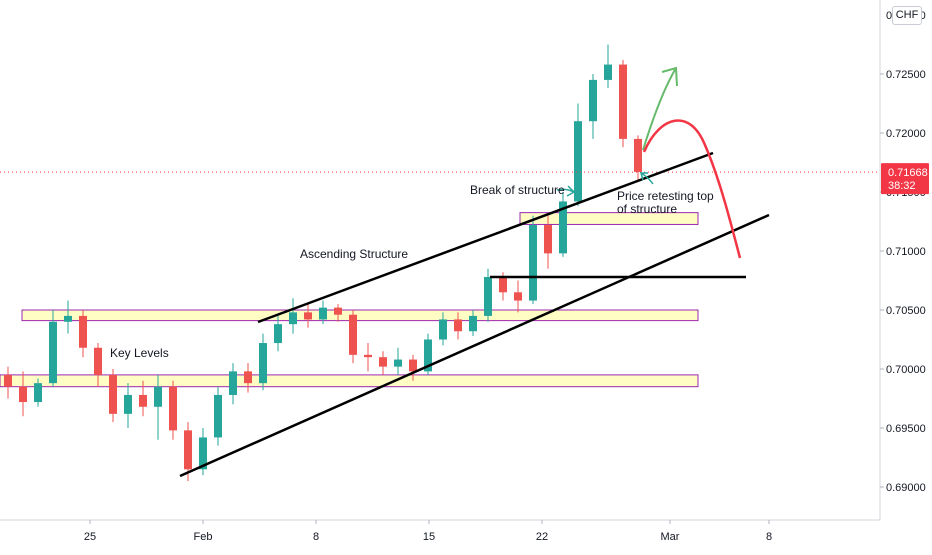  I want to click on retest-arrow-icon, so click(647, 178).